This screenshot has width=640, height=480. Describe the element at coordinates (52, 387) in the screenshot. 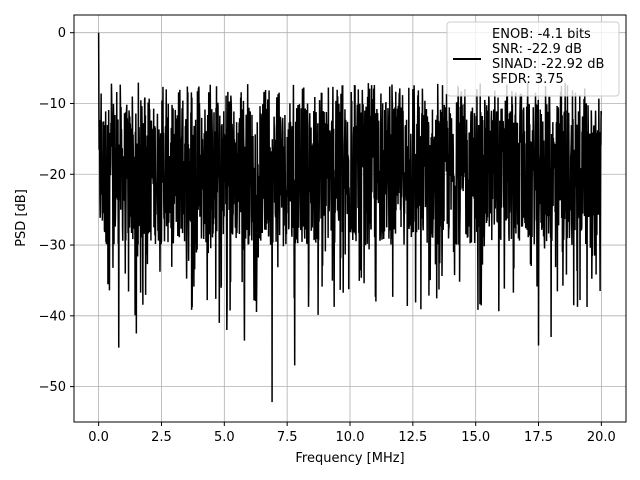

I see `y-tick-label: −50` at that location.